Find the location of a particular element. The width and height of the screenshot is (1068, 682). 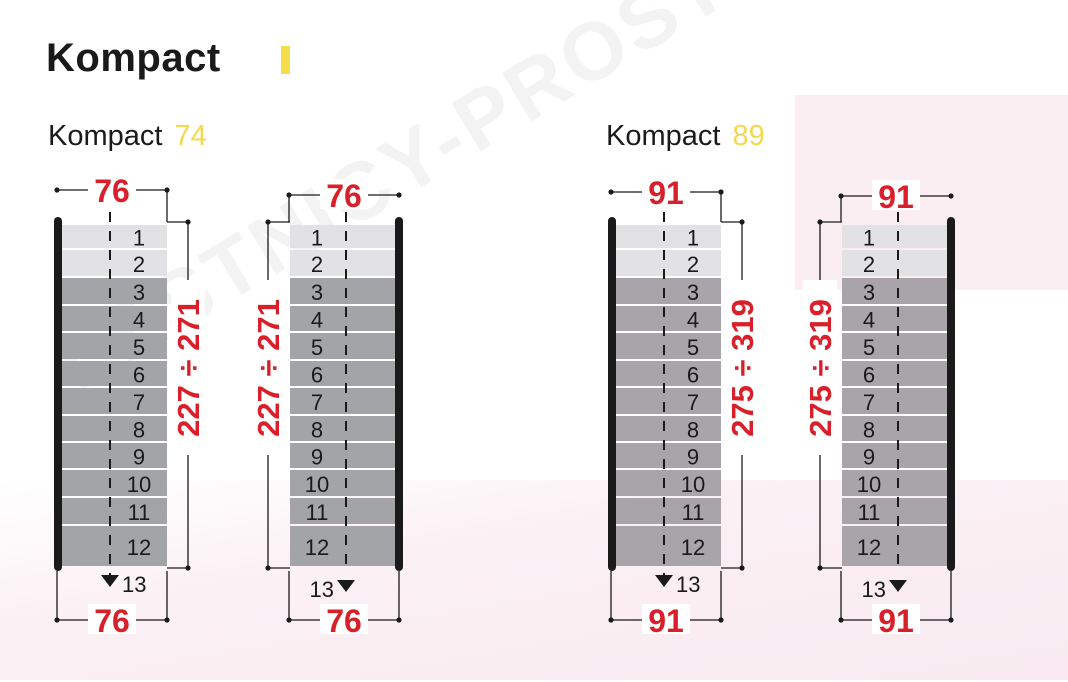

model-heading-74: Kompact 74 is located at coordinates (127, 136).